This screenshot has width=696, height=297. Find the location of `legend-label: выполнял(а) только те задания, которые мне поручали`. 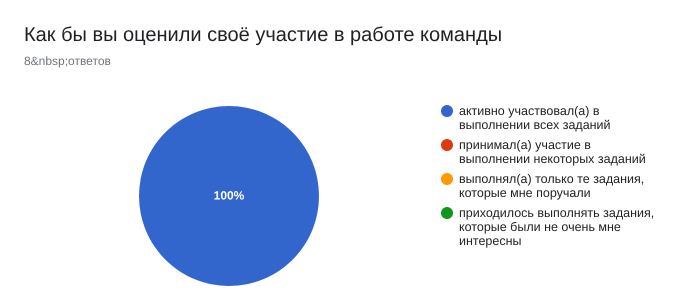

legend-label: выполнял(а) только те задания, которые мне поручали is located at coordinates (552, 186).